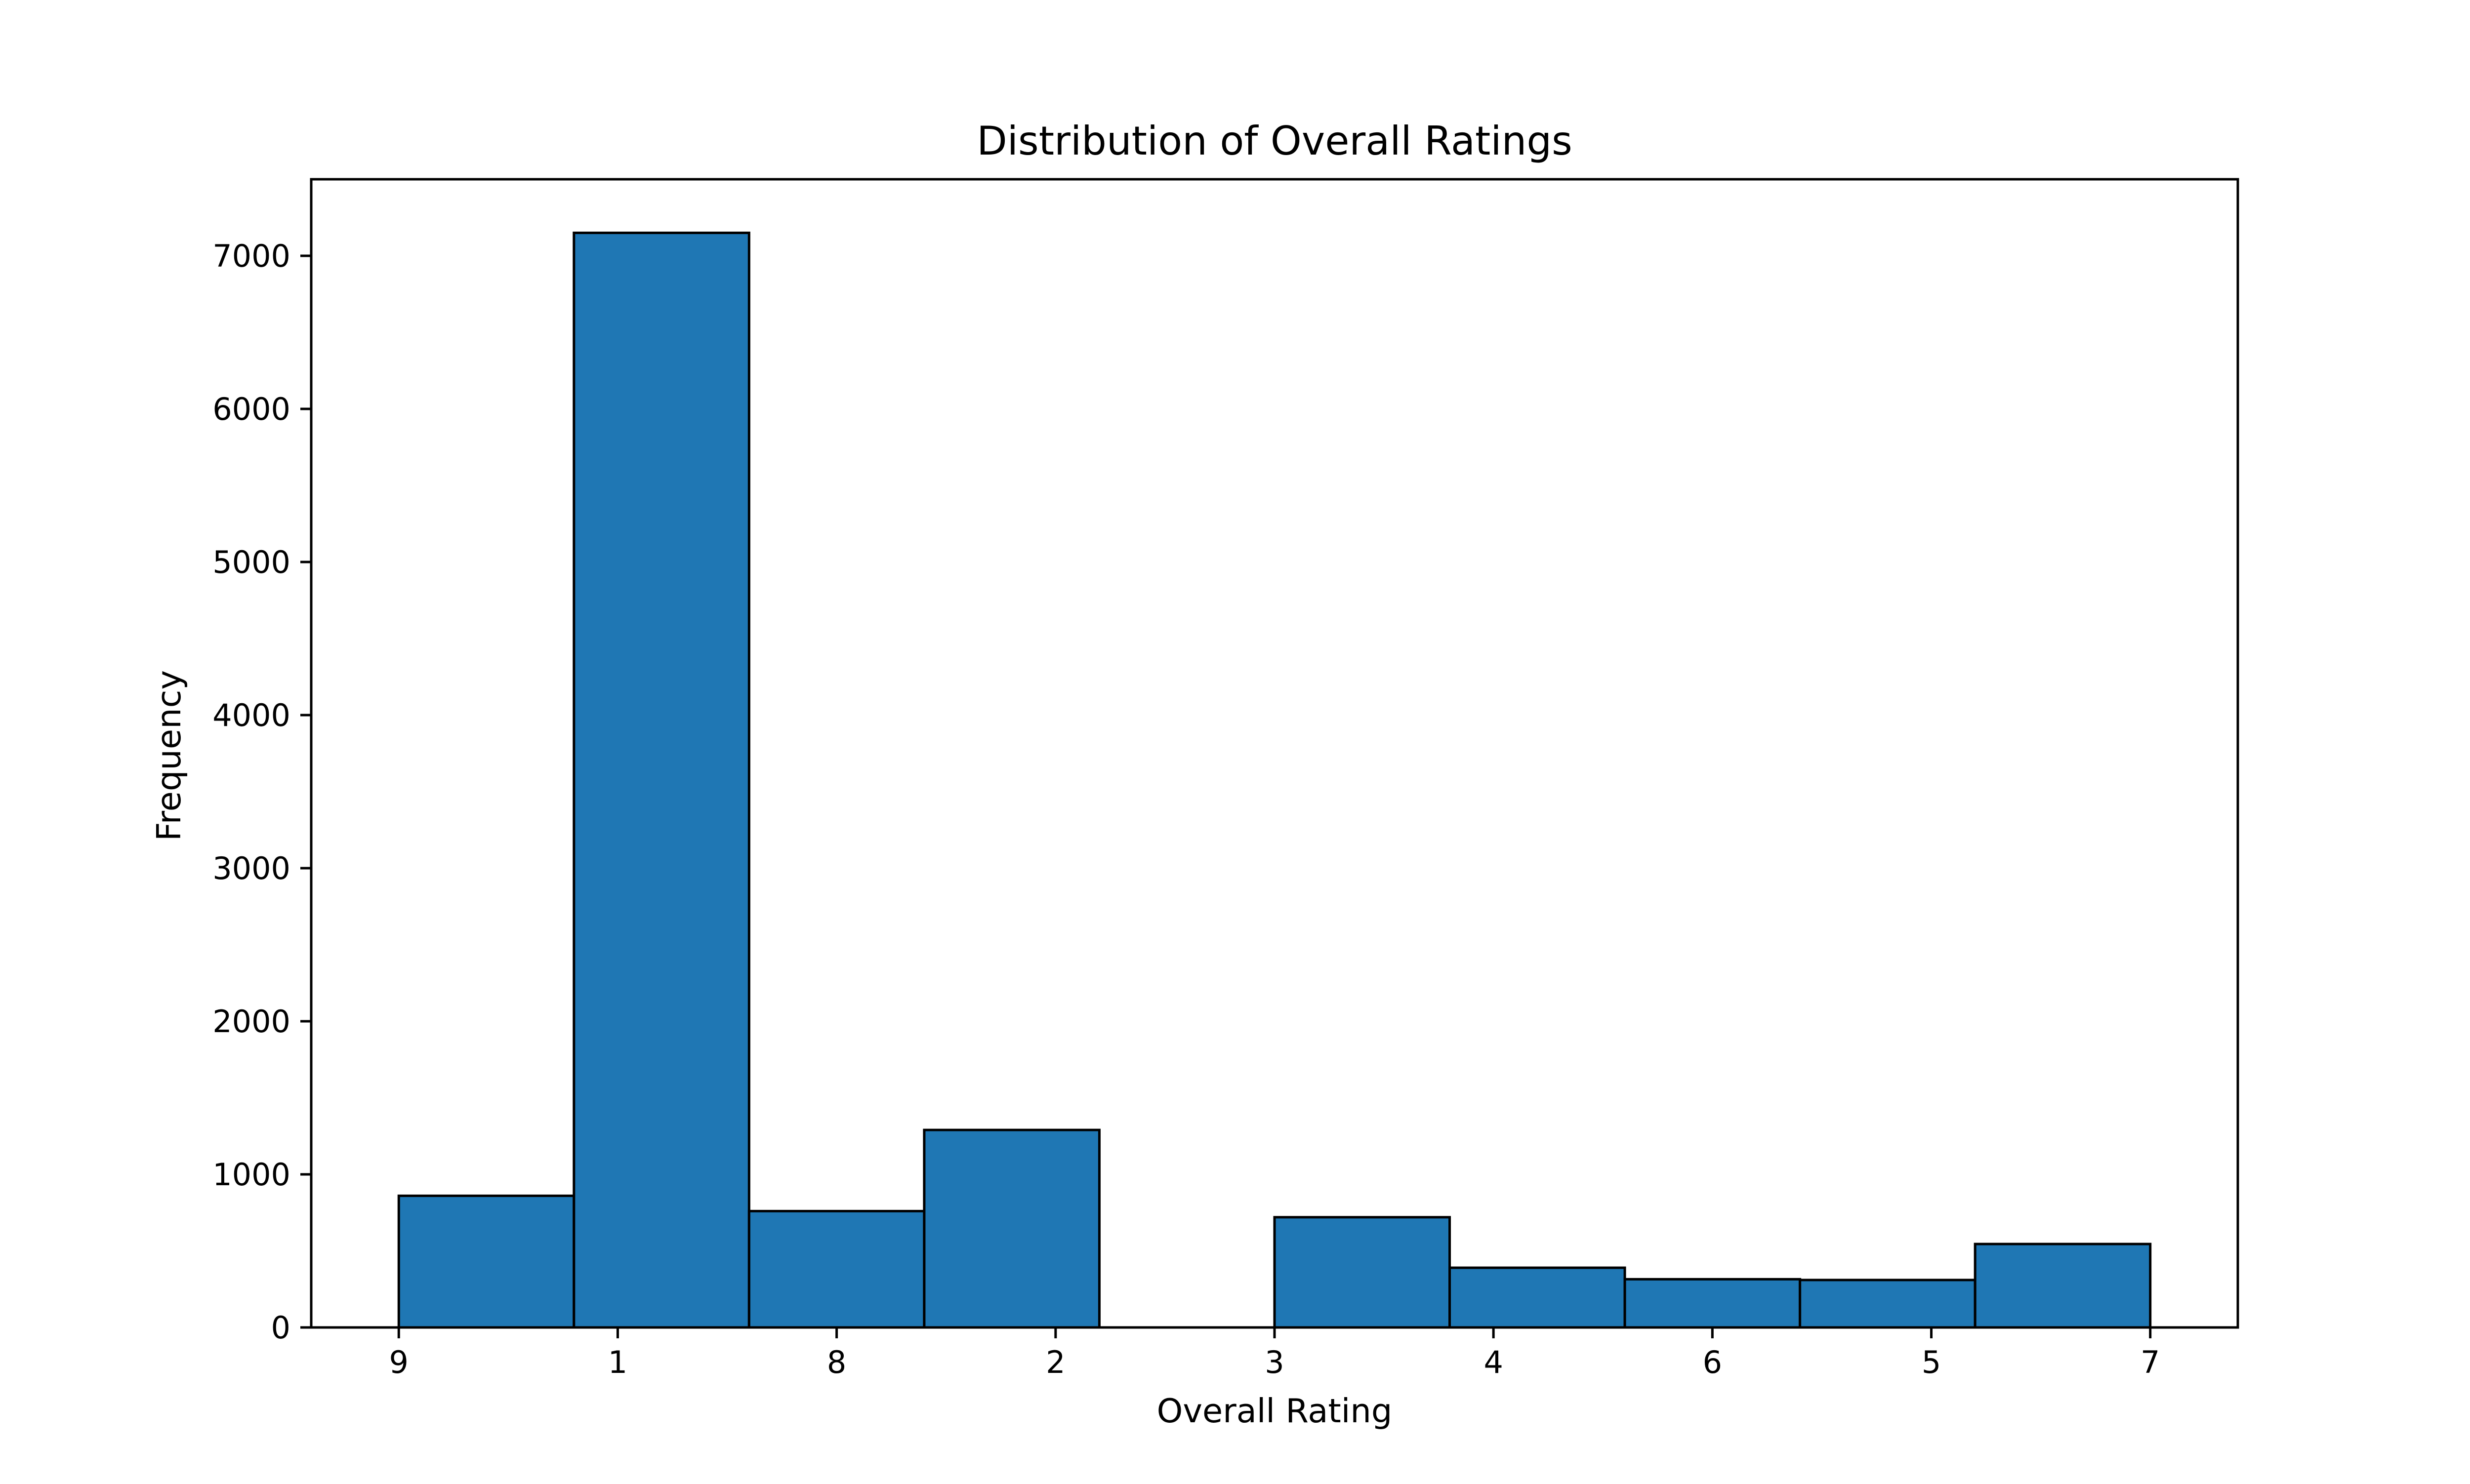  What do you see at coordinates (251, 868) in the screenshot?
I see `y-tick-label: 3000` at bounding box center [251, 868].